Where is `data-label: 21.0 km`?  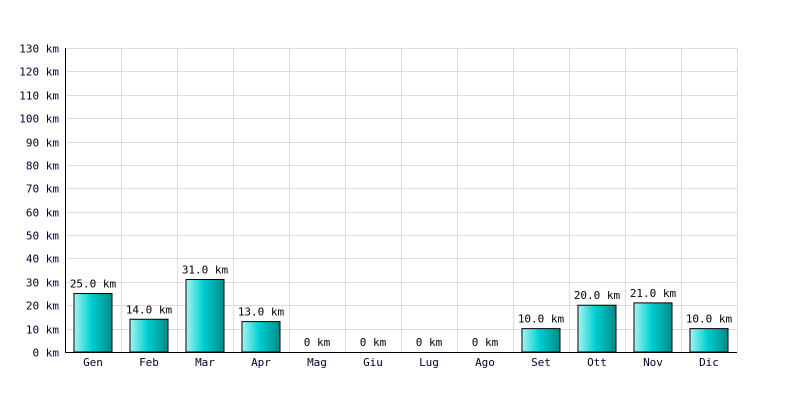 data-label: 21.0 km is located at coordinates (653, 293).